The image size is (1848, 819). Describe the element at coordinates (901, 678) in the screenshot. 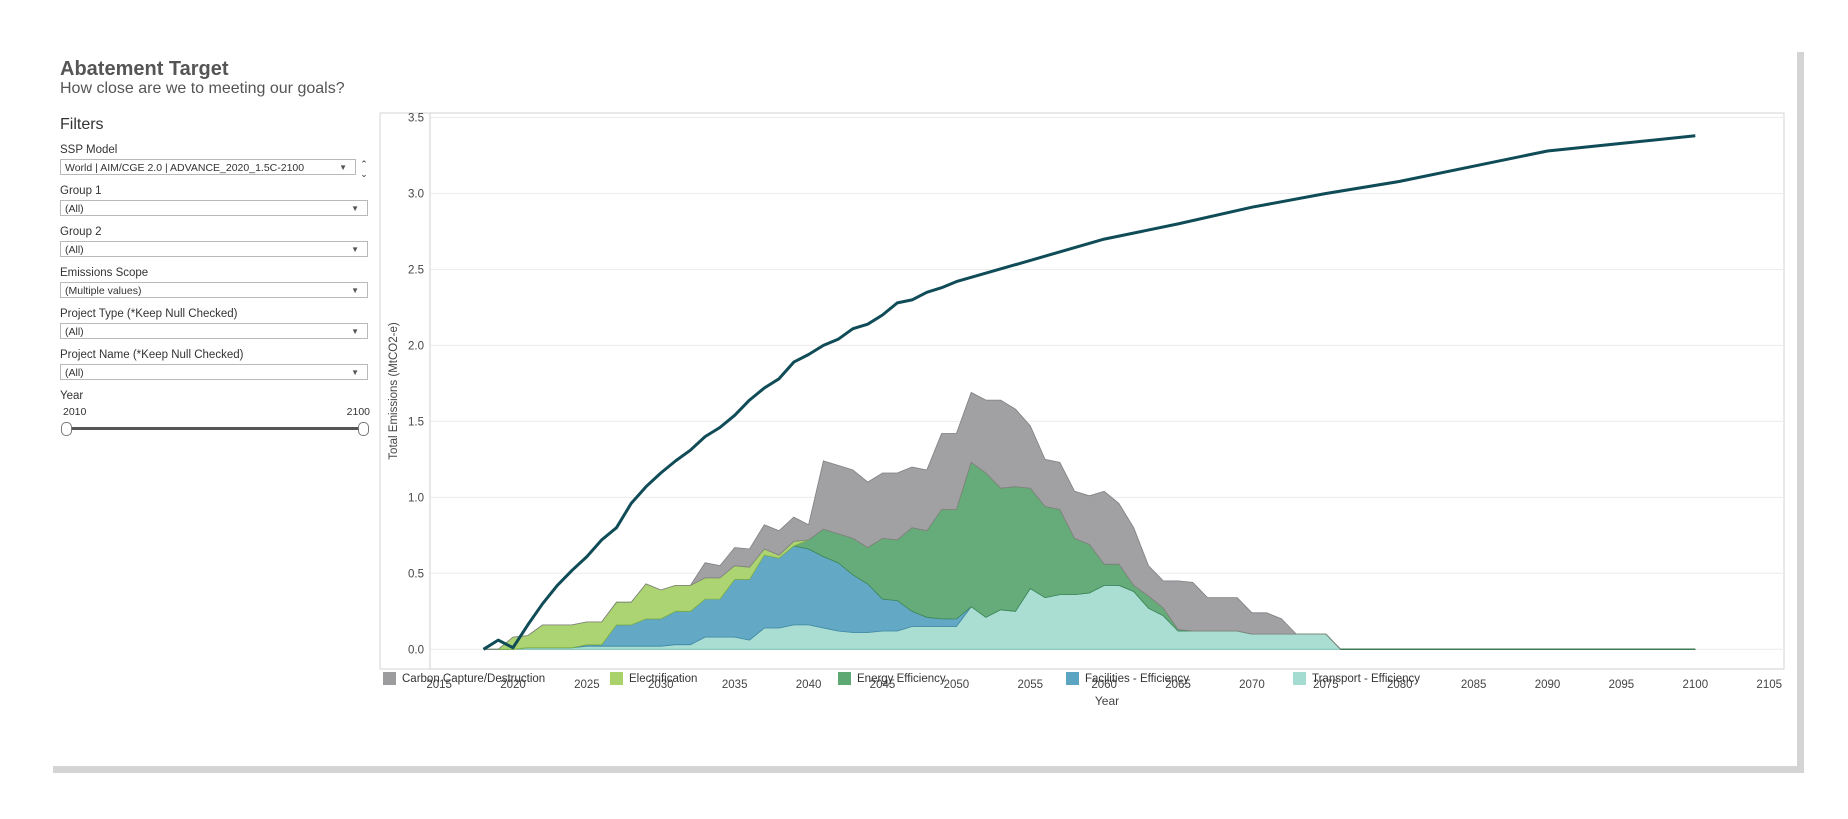

I see `legend-label: Energy Efficiency` at that location.